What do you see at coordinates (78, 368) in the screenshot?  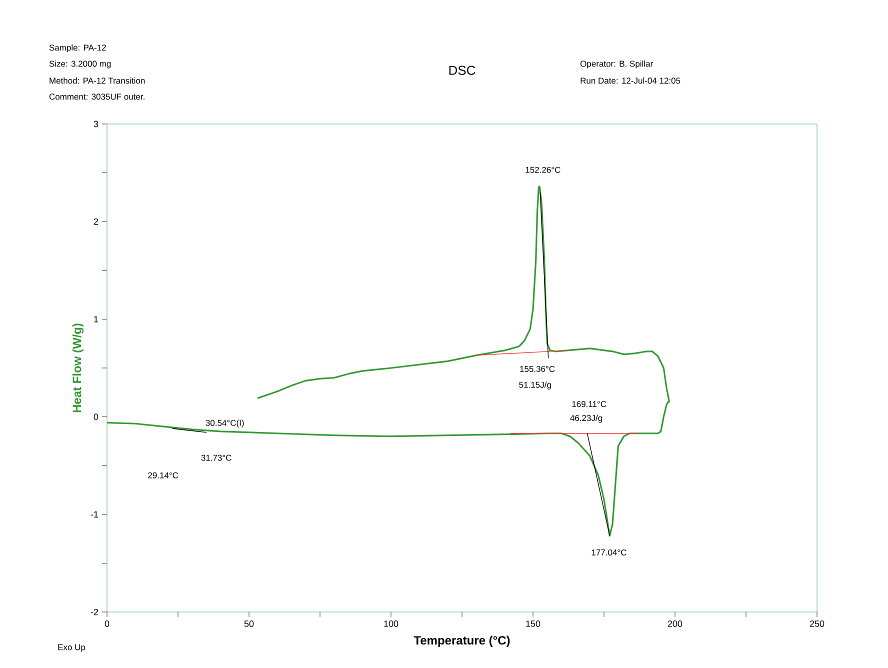 I see `y-axis-title: Heat Flow (W/g)` at bounding box center [78, 368].